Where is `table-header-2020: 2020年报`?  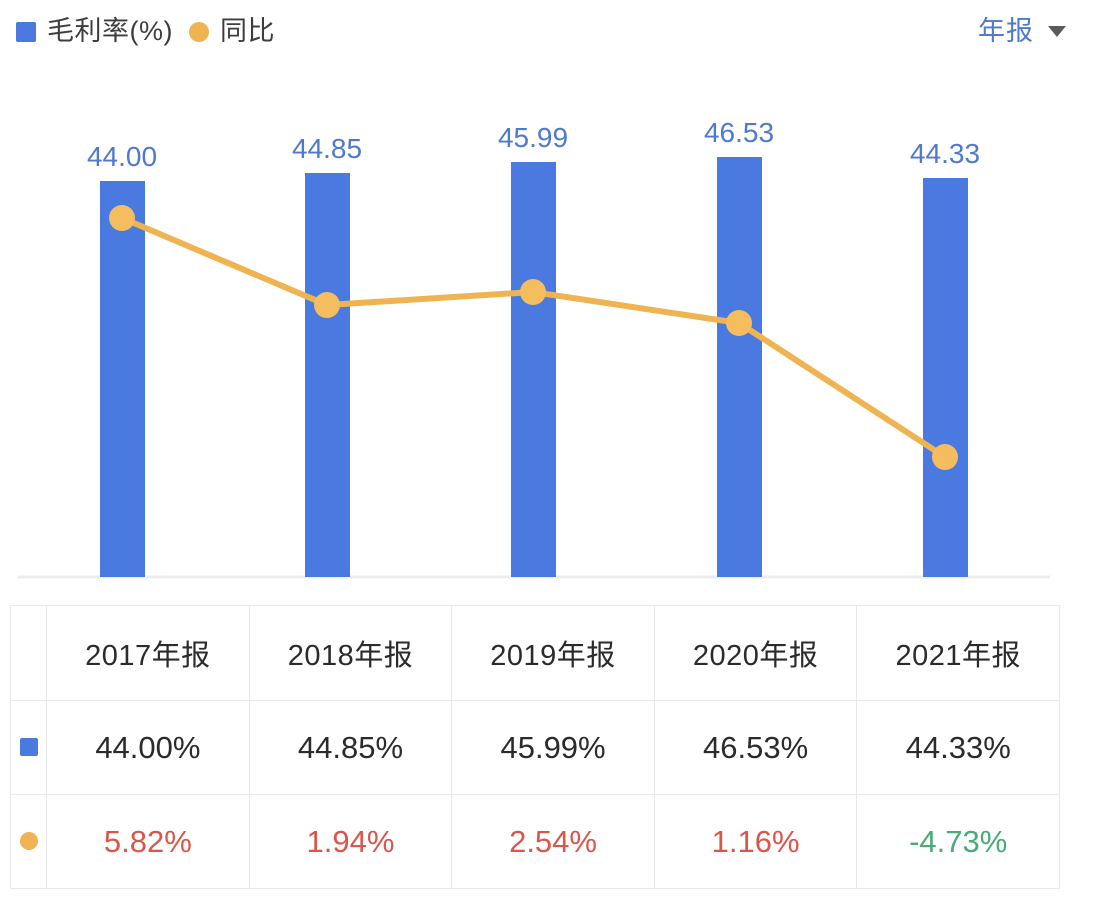
table-header-2020: 2020年报 is located at coordinates (755, 653).